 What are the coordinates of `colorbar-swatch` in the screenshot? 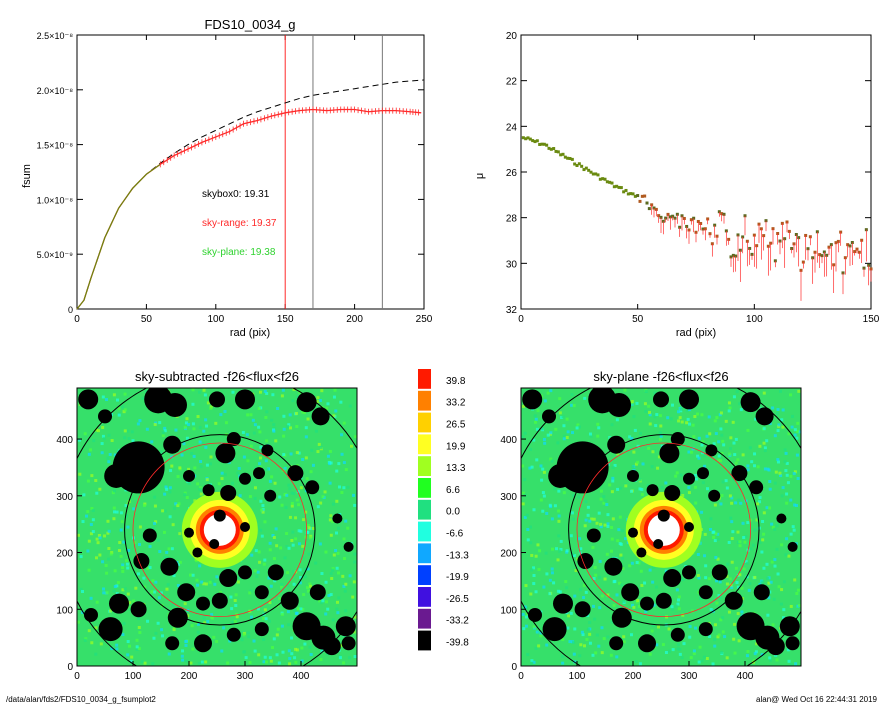 It's located at (424, 400).